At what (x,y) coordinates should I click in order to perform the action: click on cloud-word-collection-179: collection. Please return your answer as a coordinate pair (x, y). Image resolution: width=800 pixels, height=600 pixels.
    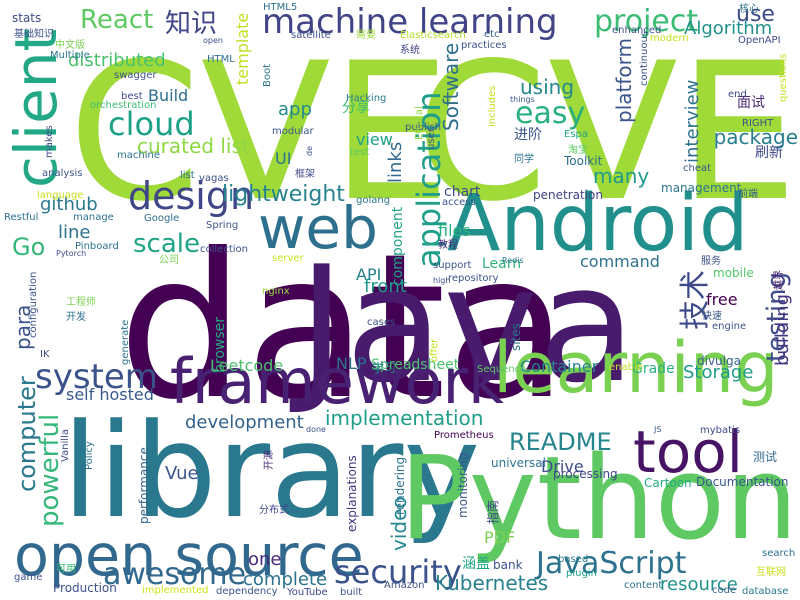
    Looking at the image, I should click on (224, 249).